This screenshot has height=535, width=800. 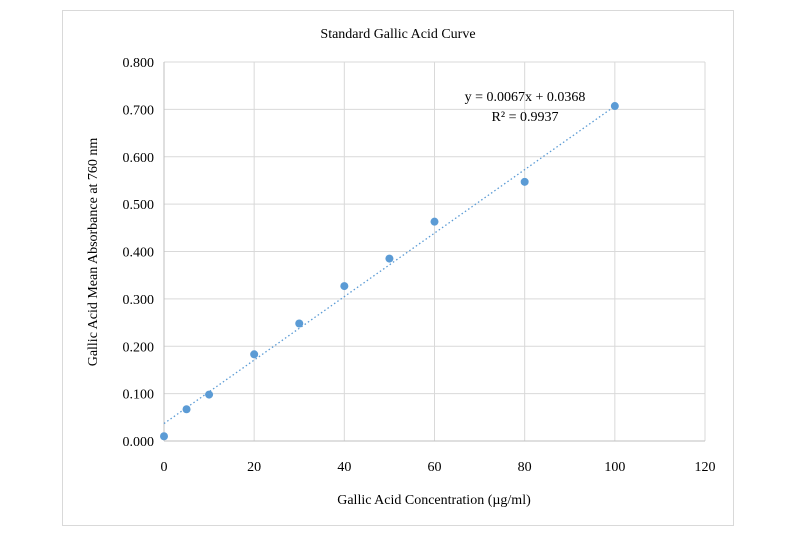 What do you see at coordinates (344, 467) in the screenshot?
I see `x-tick-label: 40` at bounding box center [344, 467].